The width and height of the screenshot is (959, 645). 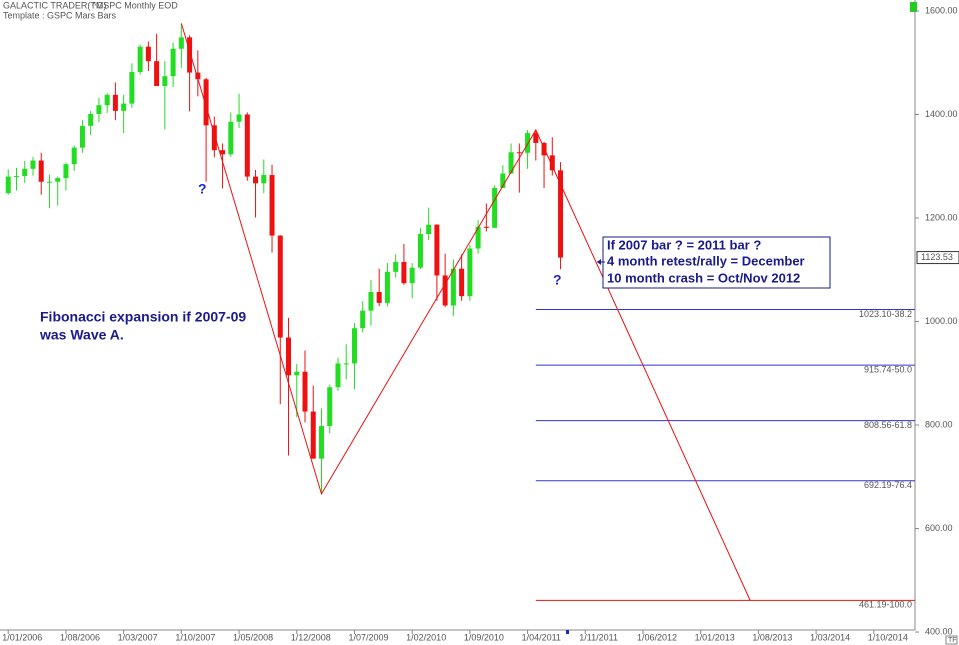 What do you see at coordinates (60, 15) in the screenshot?
I see `header-template: Template : GSPC Mars Bars` at bounding box center [60, 15].